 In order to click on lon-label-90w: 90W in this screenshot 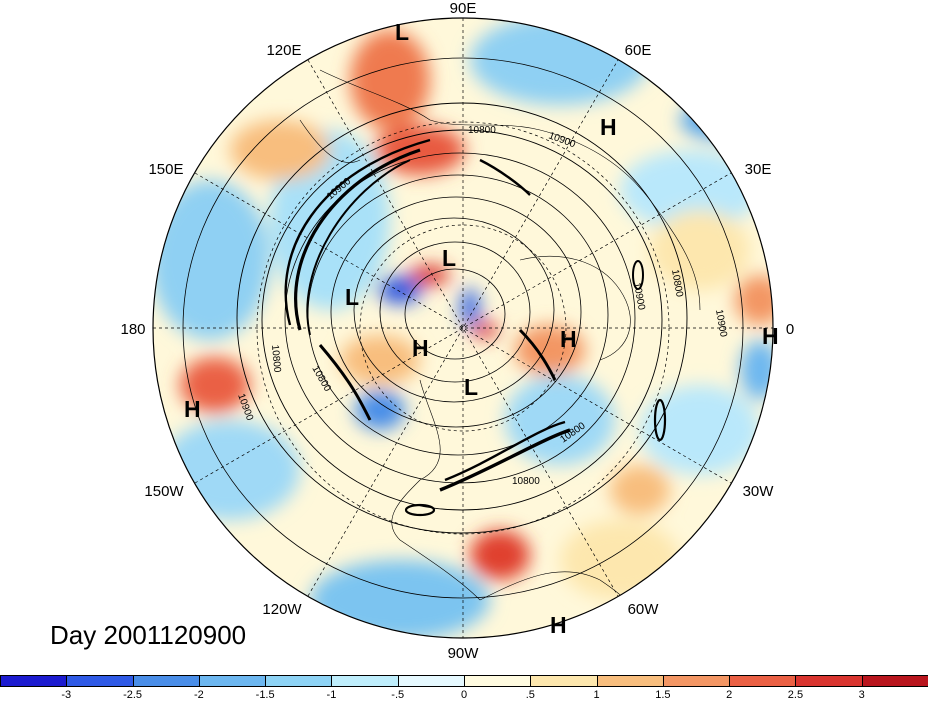, I will do `click(464, 653)`.